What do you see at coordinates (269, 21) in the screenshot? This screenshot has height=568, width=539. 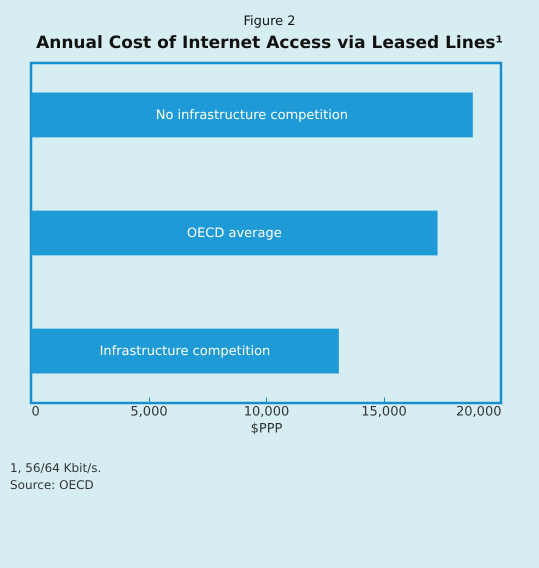 I see `chart-subtitle: Figure 2` at bounding box center [269, 21].